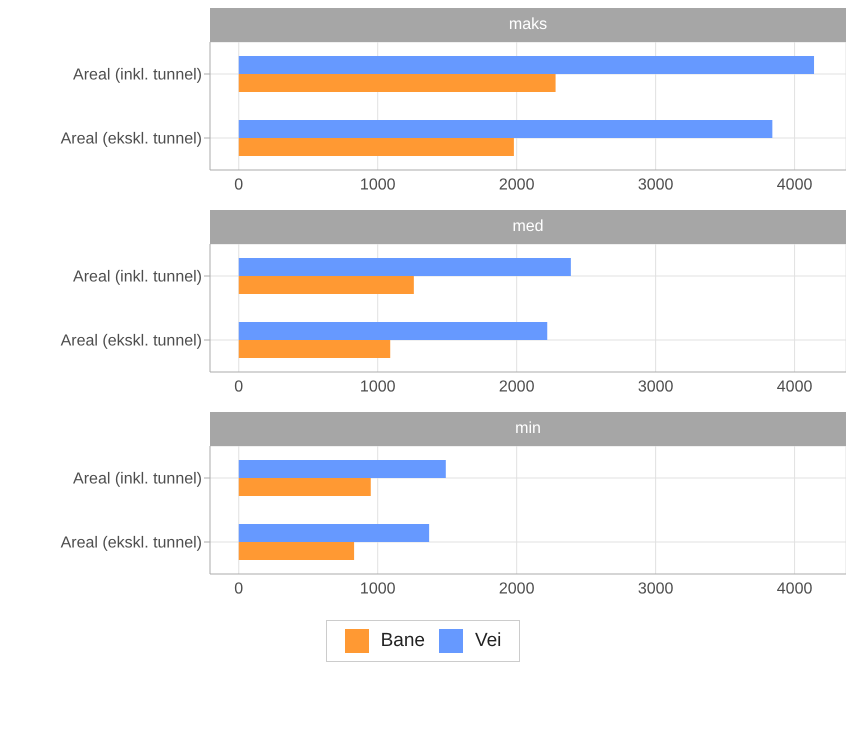 The width and height of the screenshot is (854, 729). I want to click on chart-title: maks, so click(528, 25).